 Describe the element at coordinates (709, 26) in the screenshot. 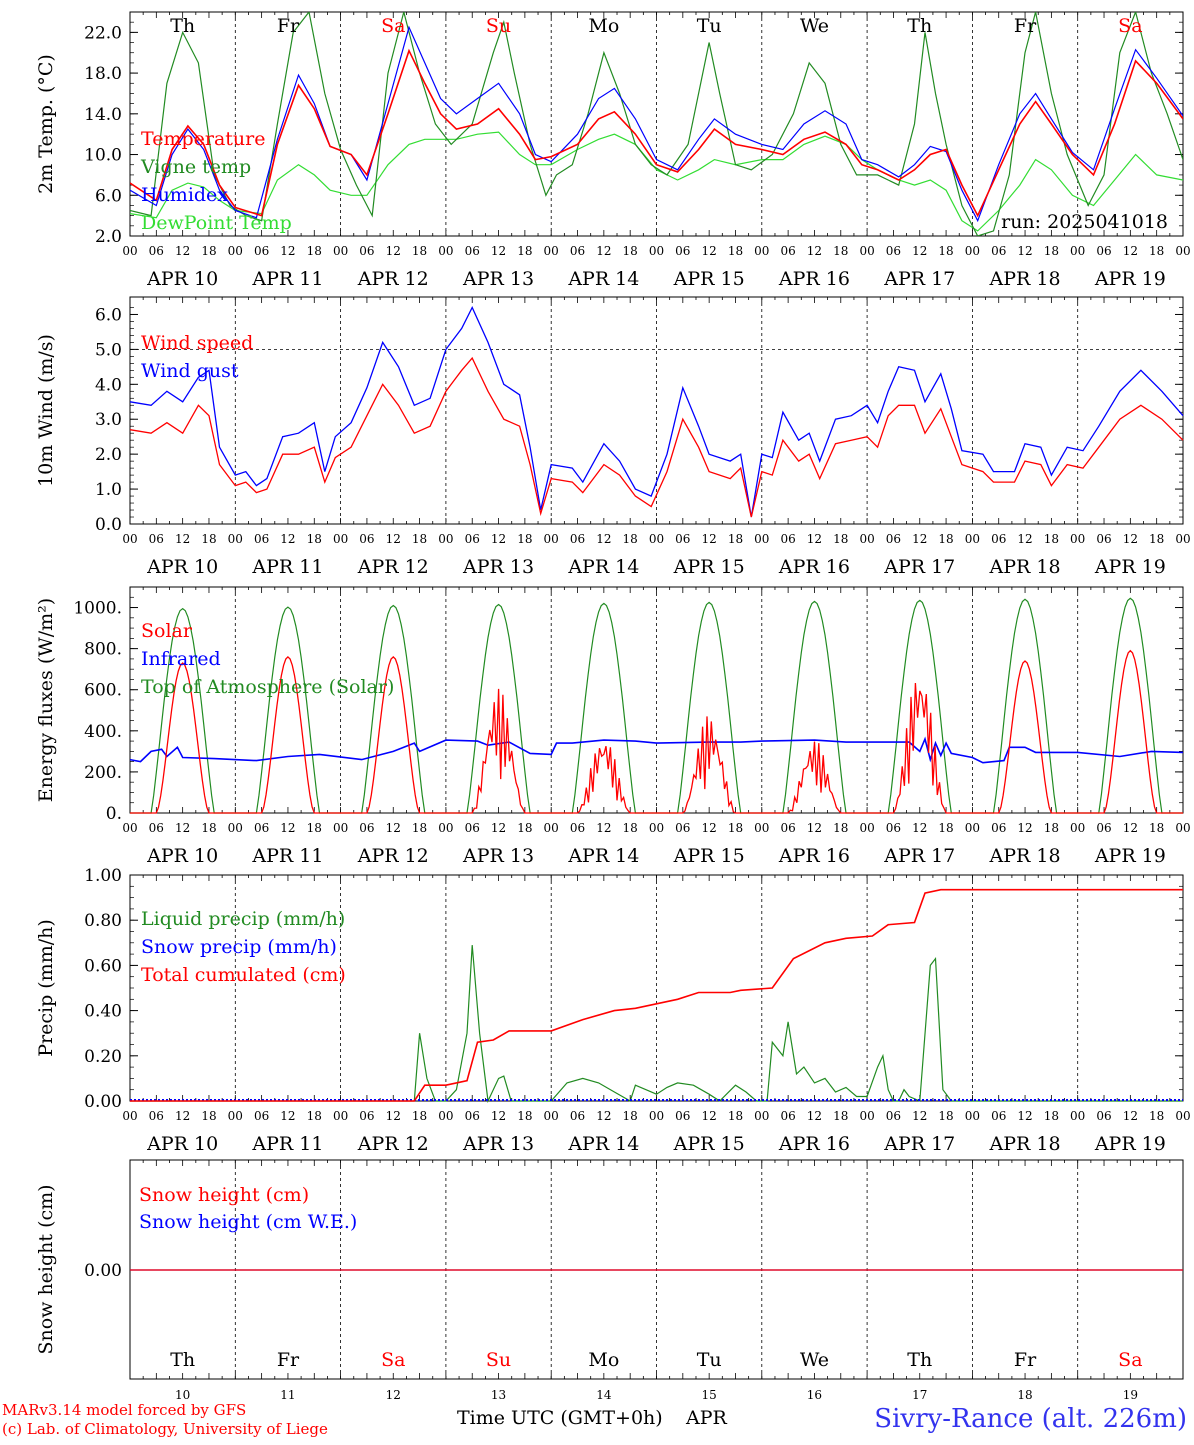

I see `day-name-label: Tu` at that location.